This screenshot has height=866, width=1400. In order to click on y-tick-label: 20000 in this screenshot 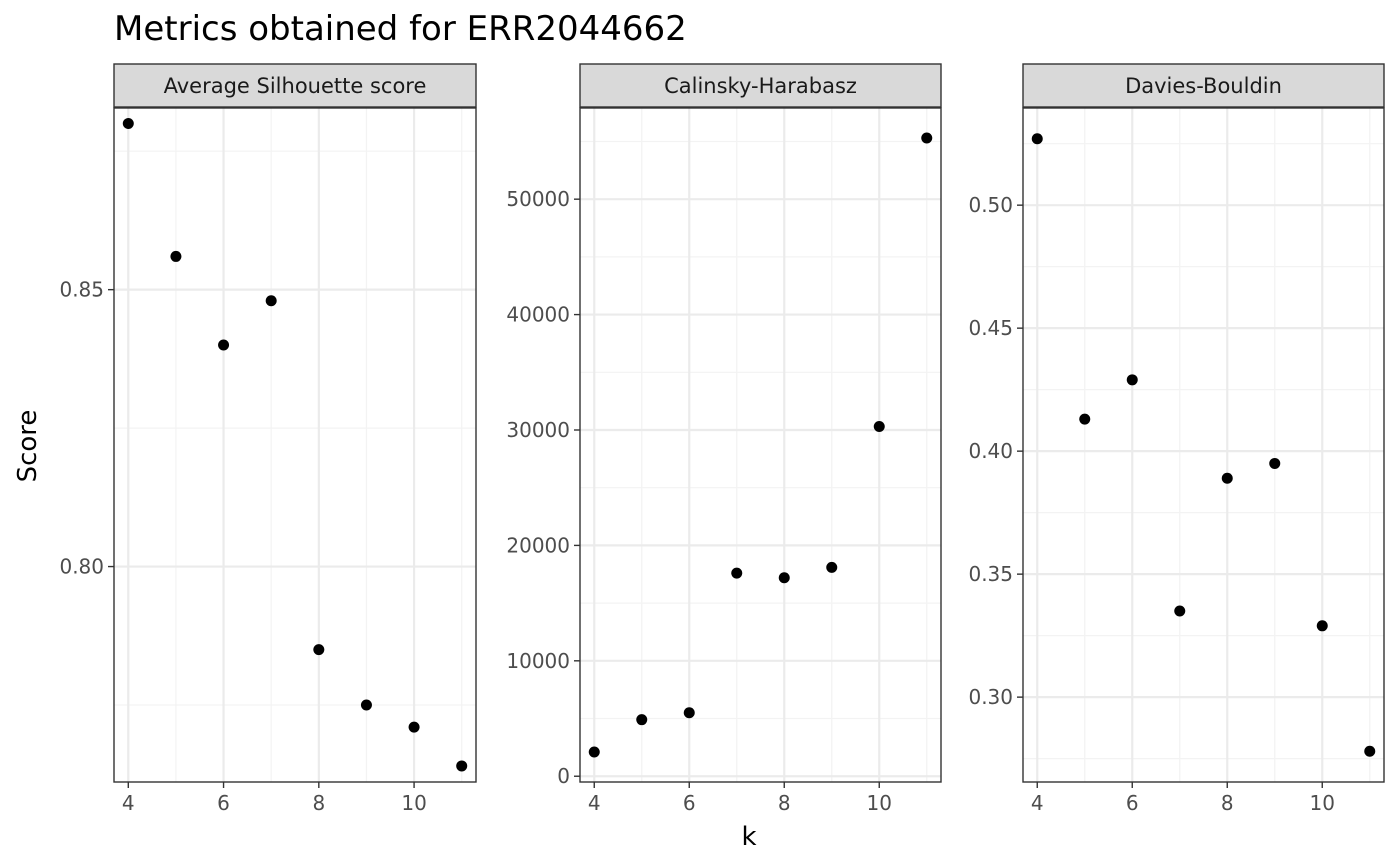, I will do `click(538, 545)`.